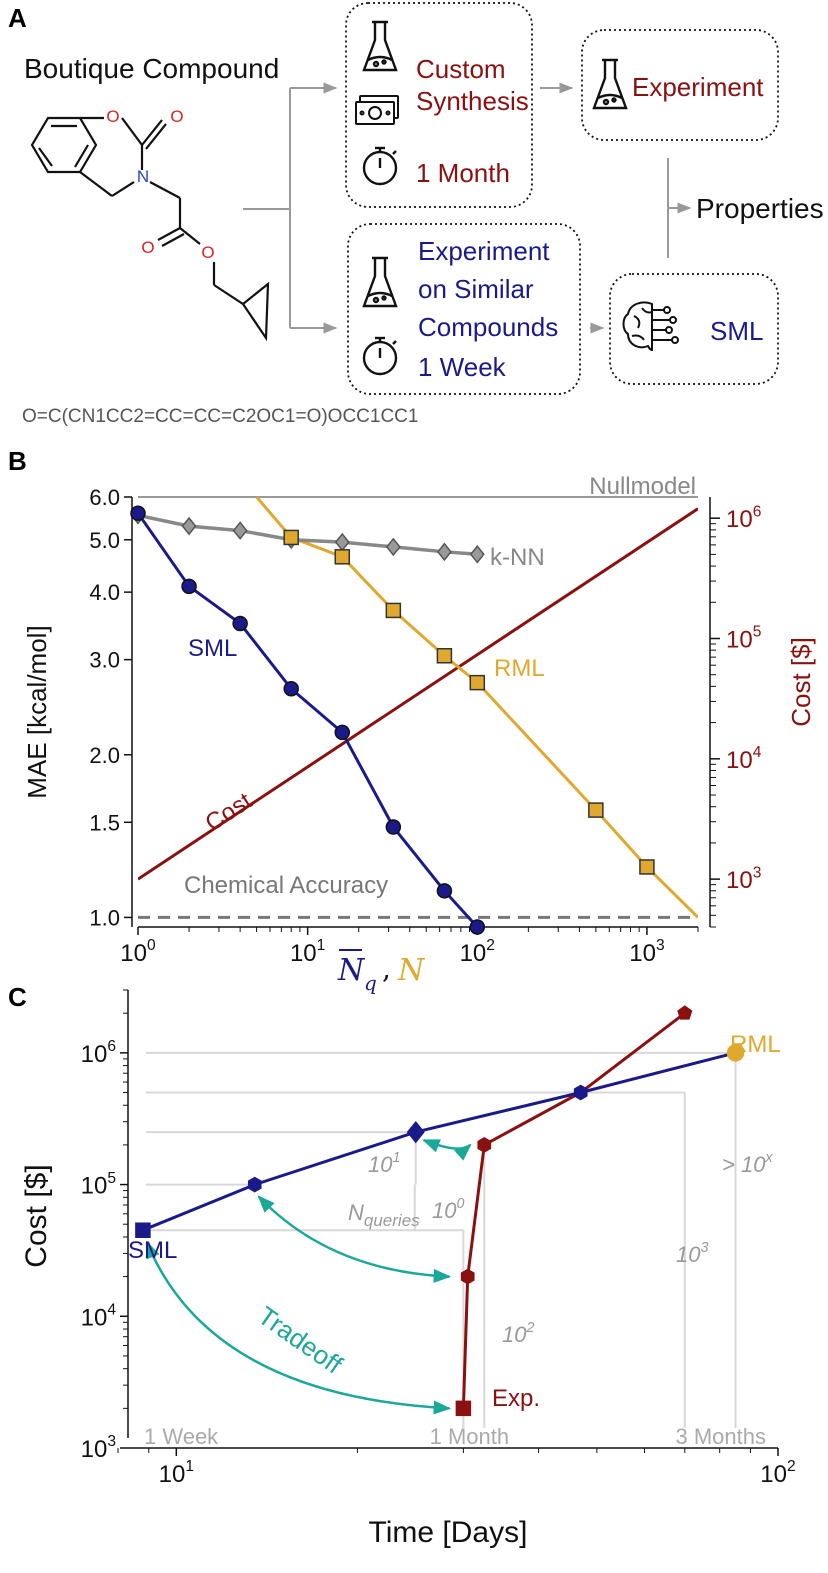 Image resolution: width=828 pixels, height=1573 pixels. I want to click on x-tick-label-base: 10, so click(303, 953).